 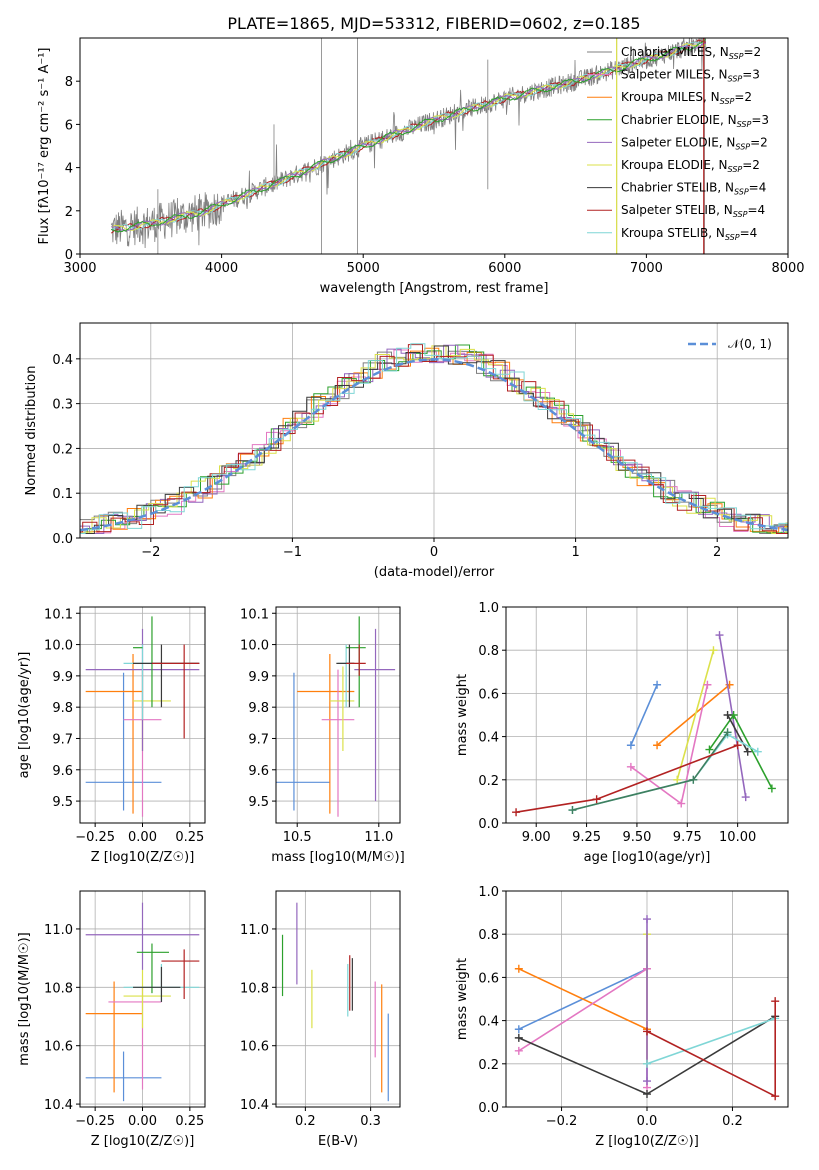 What do you see at coordinates (69, 82) in the screenshot?
I see `y-tick-label: 8` at bounding box center [69, 82].